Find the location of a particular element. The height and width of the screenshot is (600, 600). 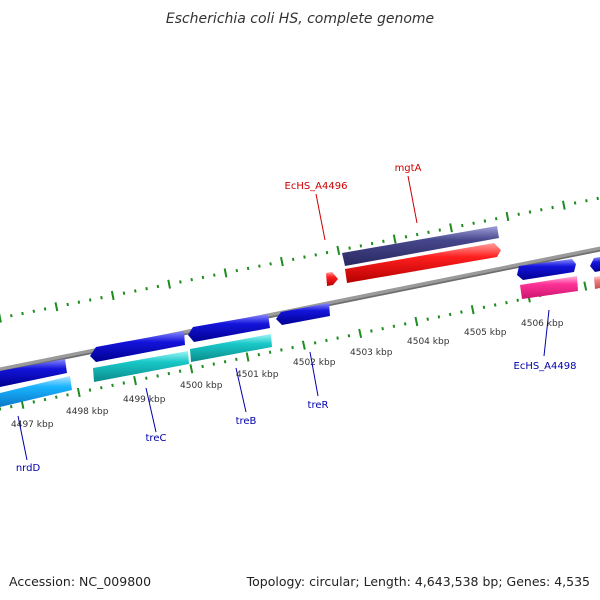

kbp-label: 4499 kbp is located at coordinates (144, 400).